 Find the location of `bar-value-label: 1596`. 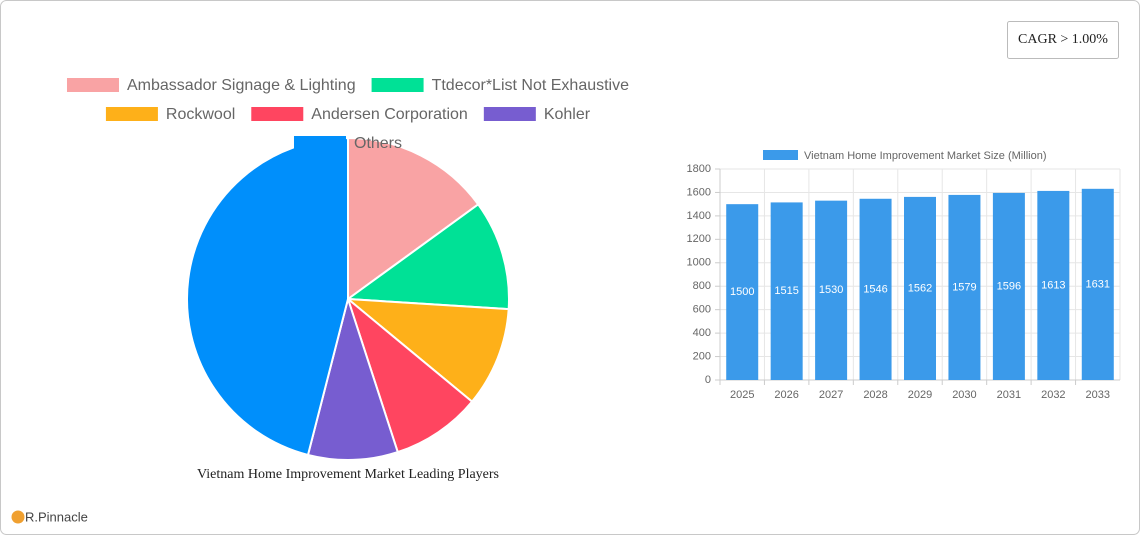

bar-value-label: 1596 is located at coordinates (1009, 286).